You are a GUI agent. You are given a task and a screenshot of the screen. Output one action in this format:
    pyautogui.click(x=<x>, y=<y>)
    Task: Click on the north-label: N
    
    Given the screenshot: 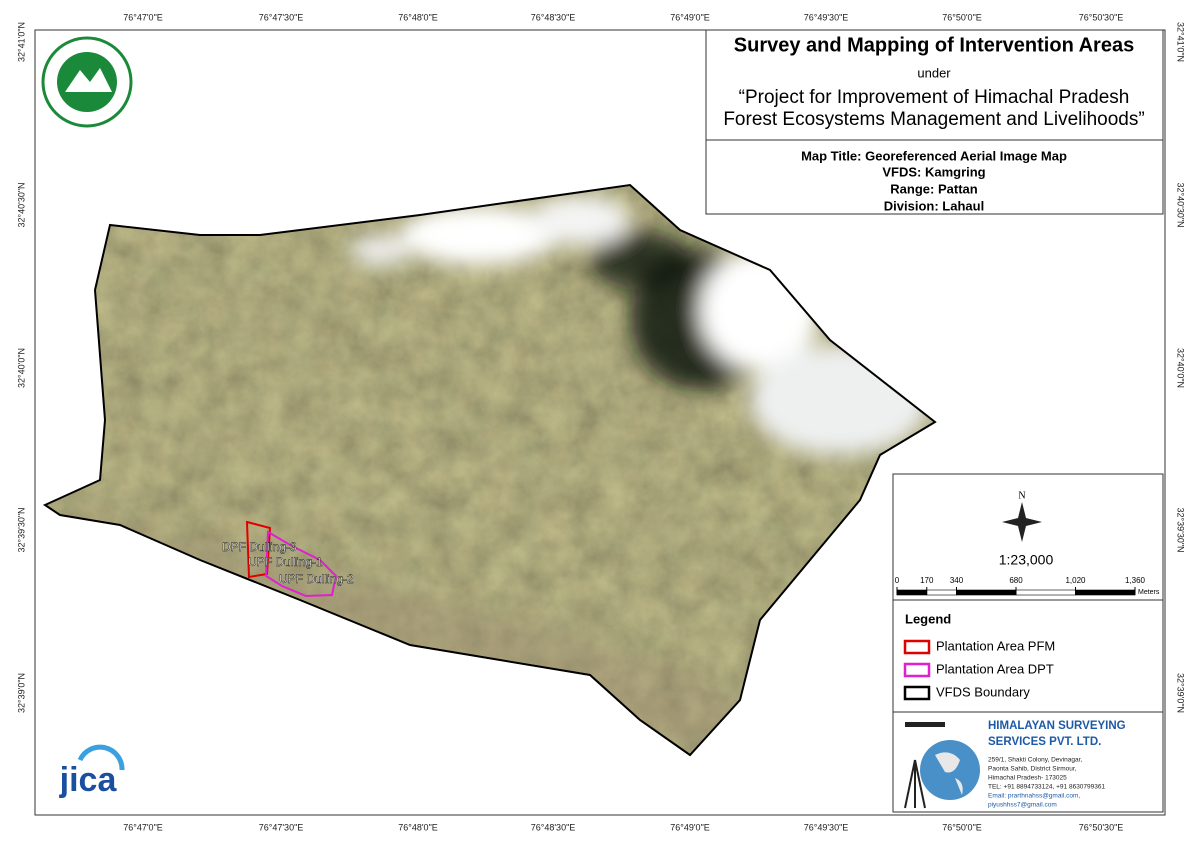 What is the action you would take?
    pyautogui.click(x=1021, y=495)
    